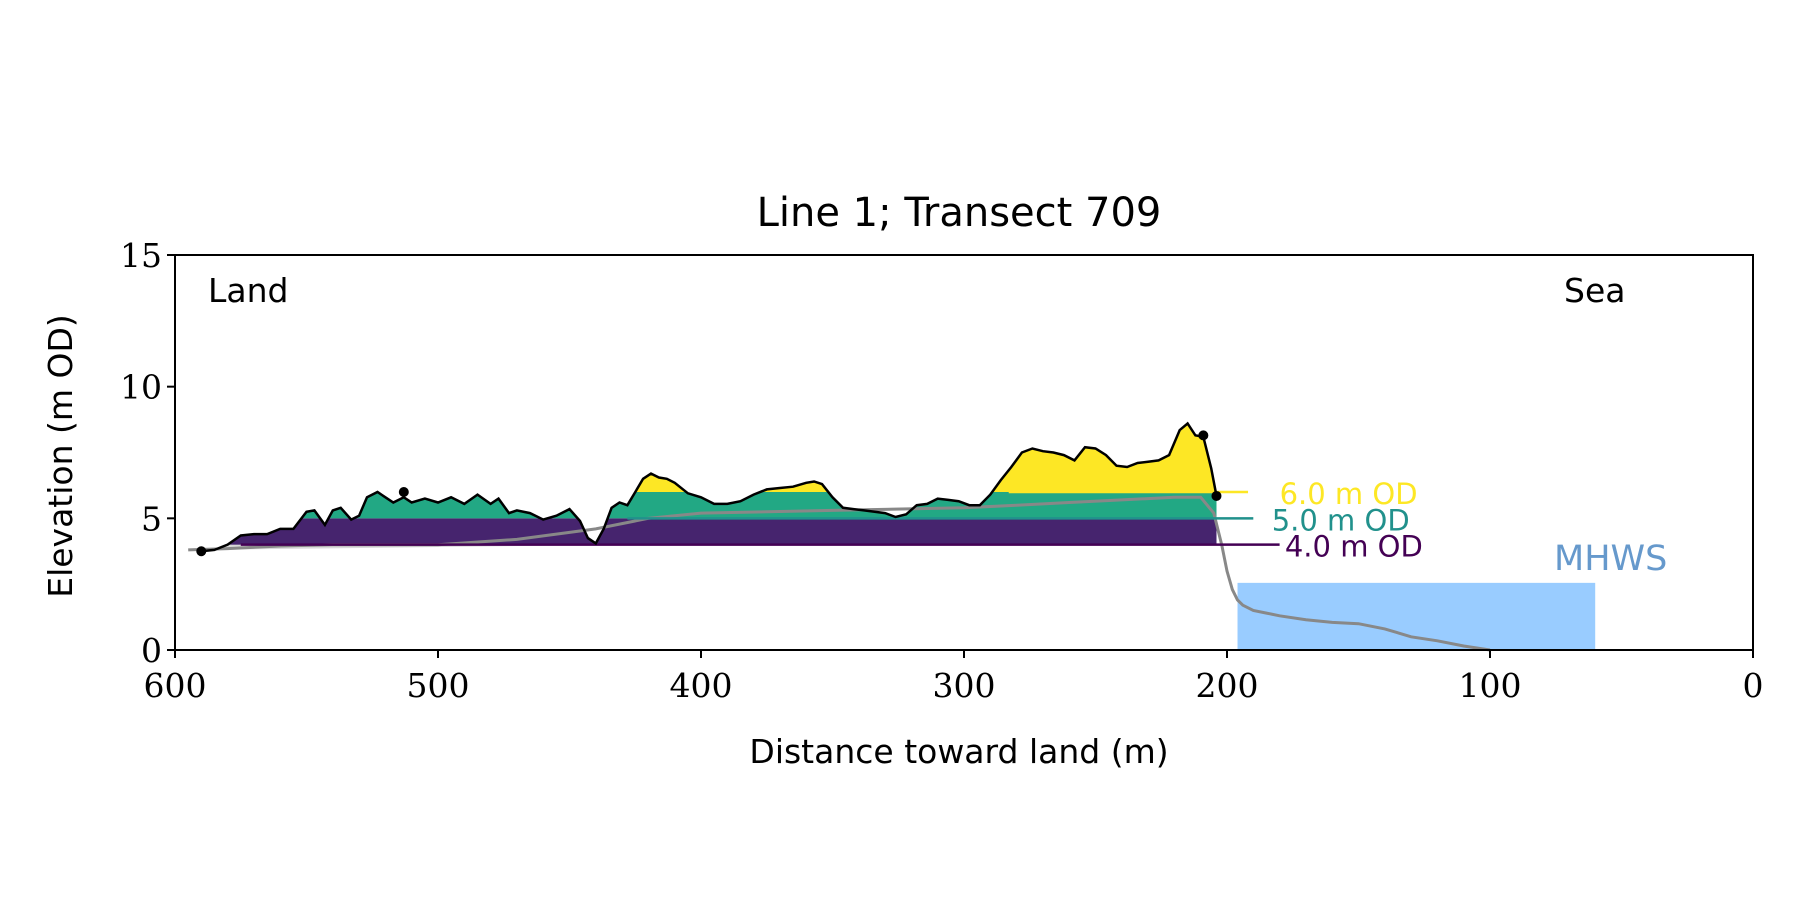 The height and width of the screenshot is (900, 1800). I want to click on y-tick-label: 10, so click(141, 387).